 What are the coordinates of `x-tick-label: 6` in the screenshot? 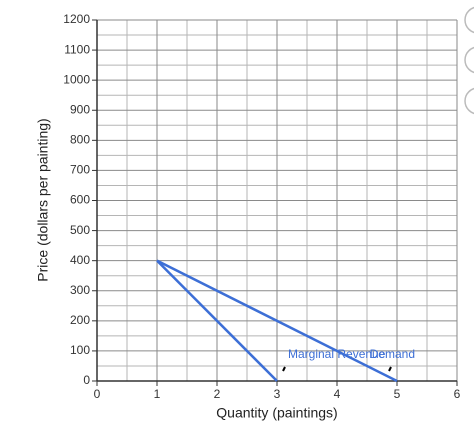 It's located at (457, 394).